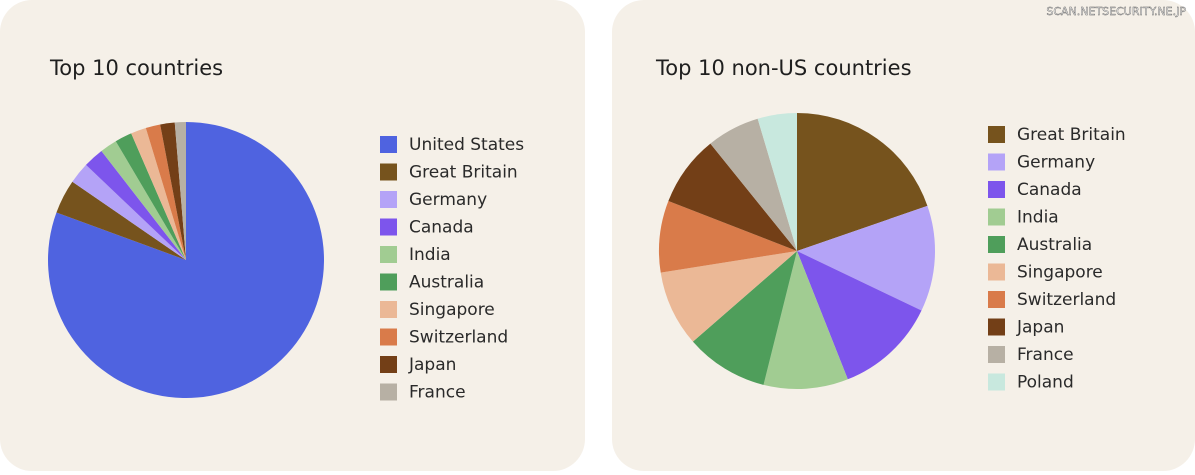 The height and width of the screenshot is (475, 1195). I want to click on chart-title: Top 10 non-US countries, so click(783, 68).